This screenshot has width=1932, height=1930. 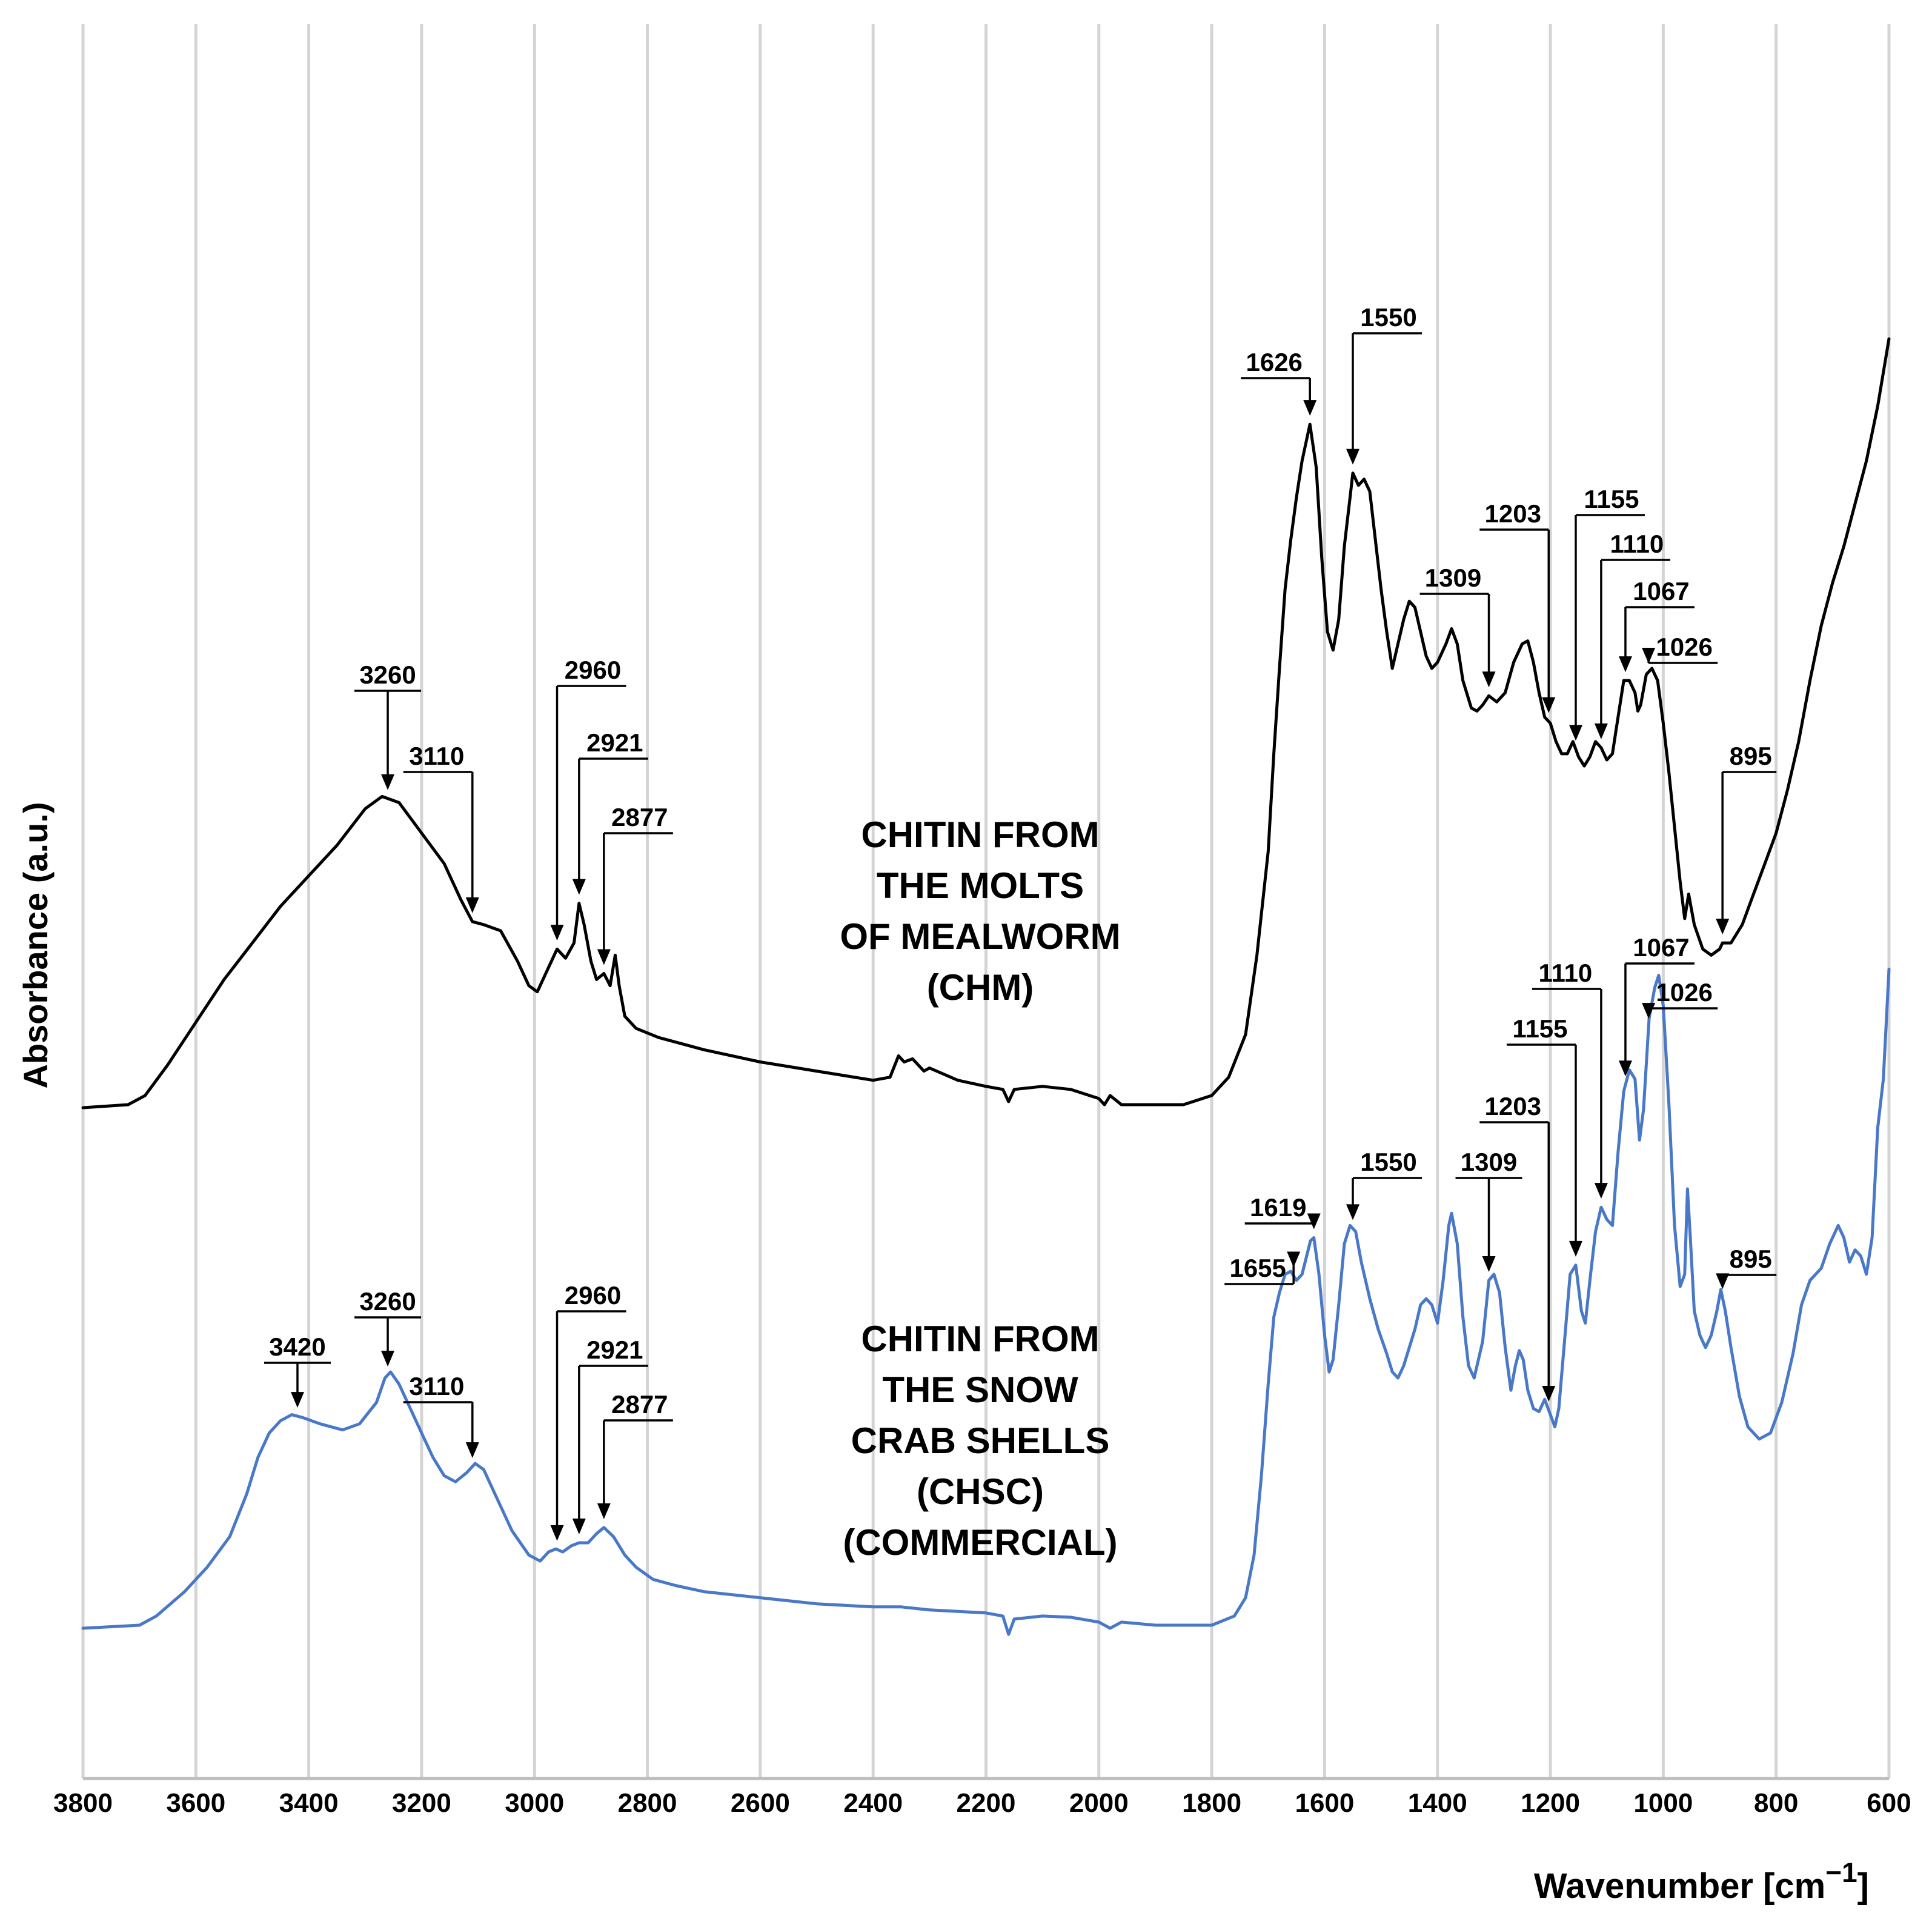 I want to click on series-label-chm-line-3: OF MEALWORM, so click(x=980, y=936).